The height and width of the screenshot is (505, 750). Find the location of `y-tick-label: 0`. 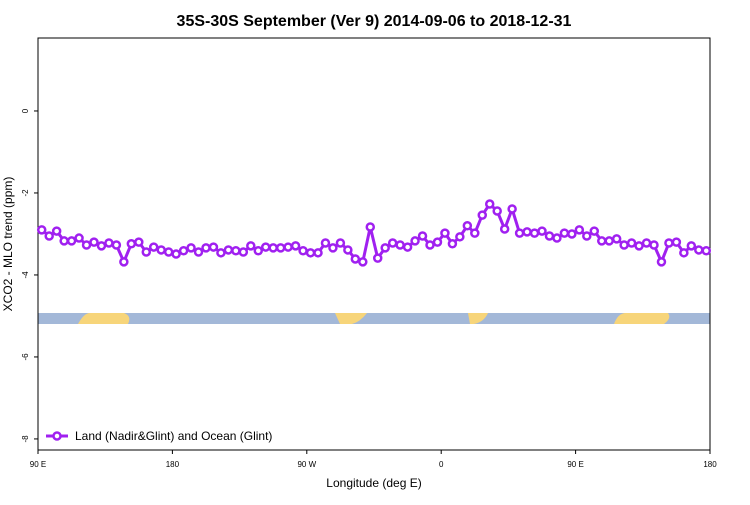

y-tick-label: 0 is located at coordinates (25, 110).